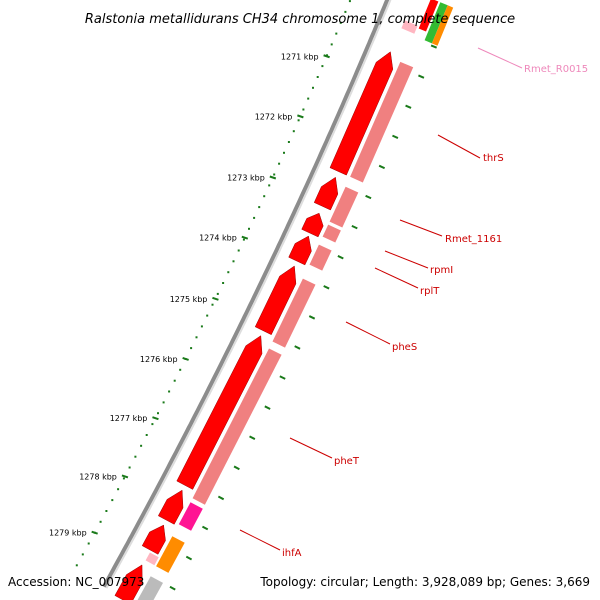  Describe the element at coordinates (344, 207) in the screenshot. I see `Rmet_1161-cds` at that location.